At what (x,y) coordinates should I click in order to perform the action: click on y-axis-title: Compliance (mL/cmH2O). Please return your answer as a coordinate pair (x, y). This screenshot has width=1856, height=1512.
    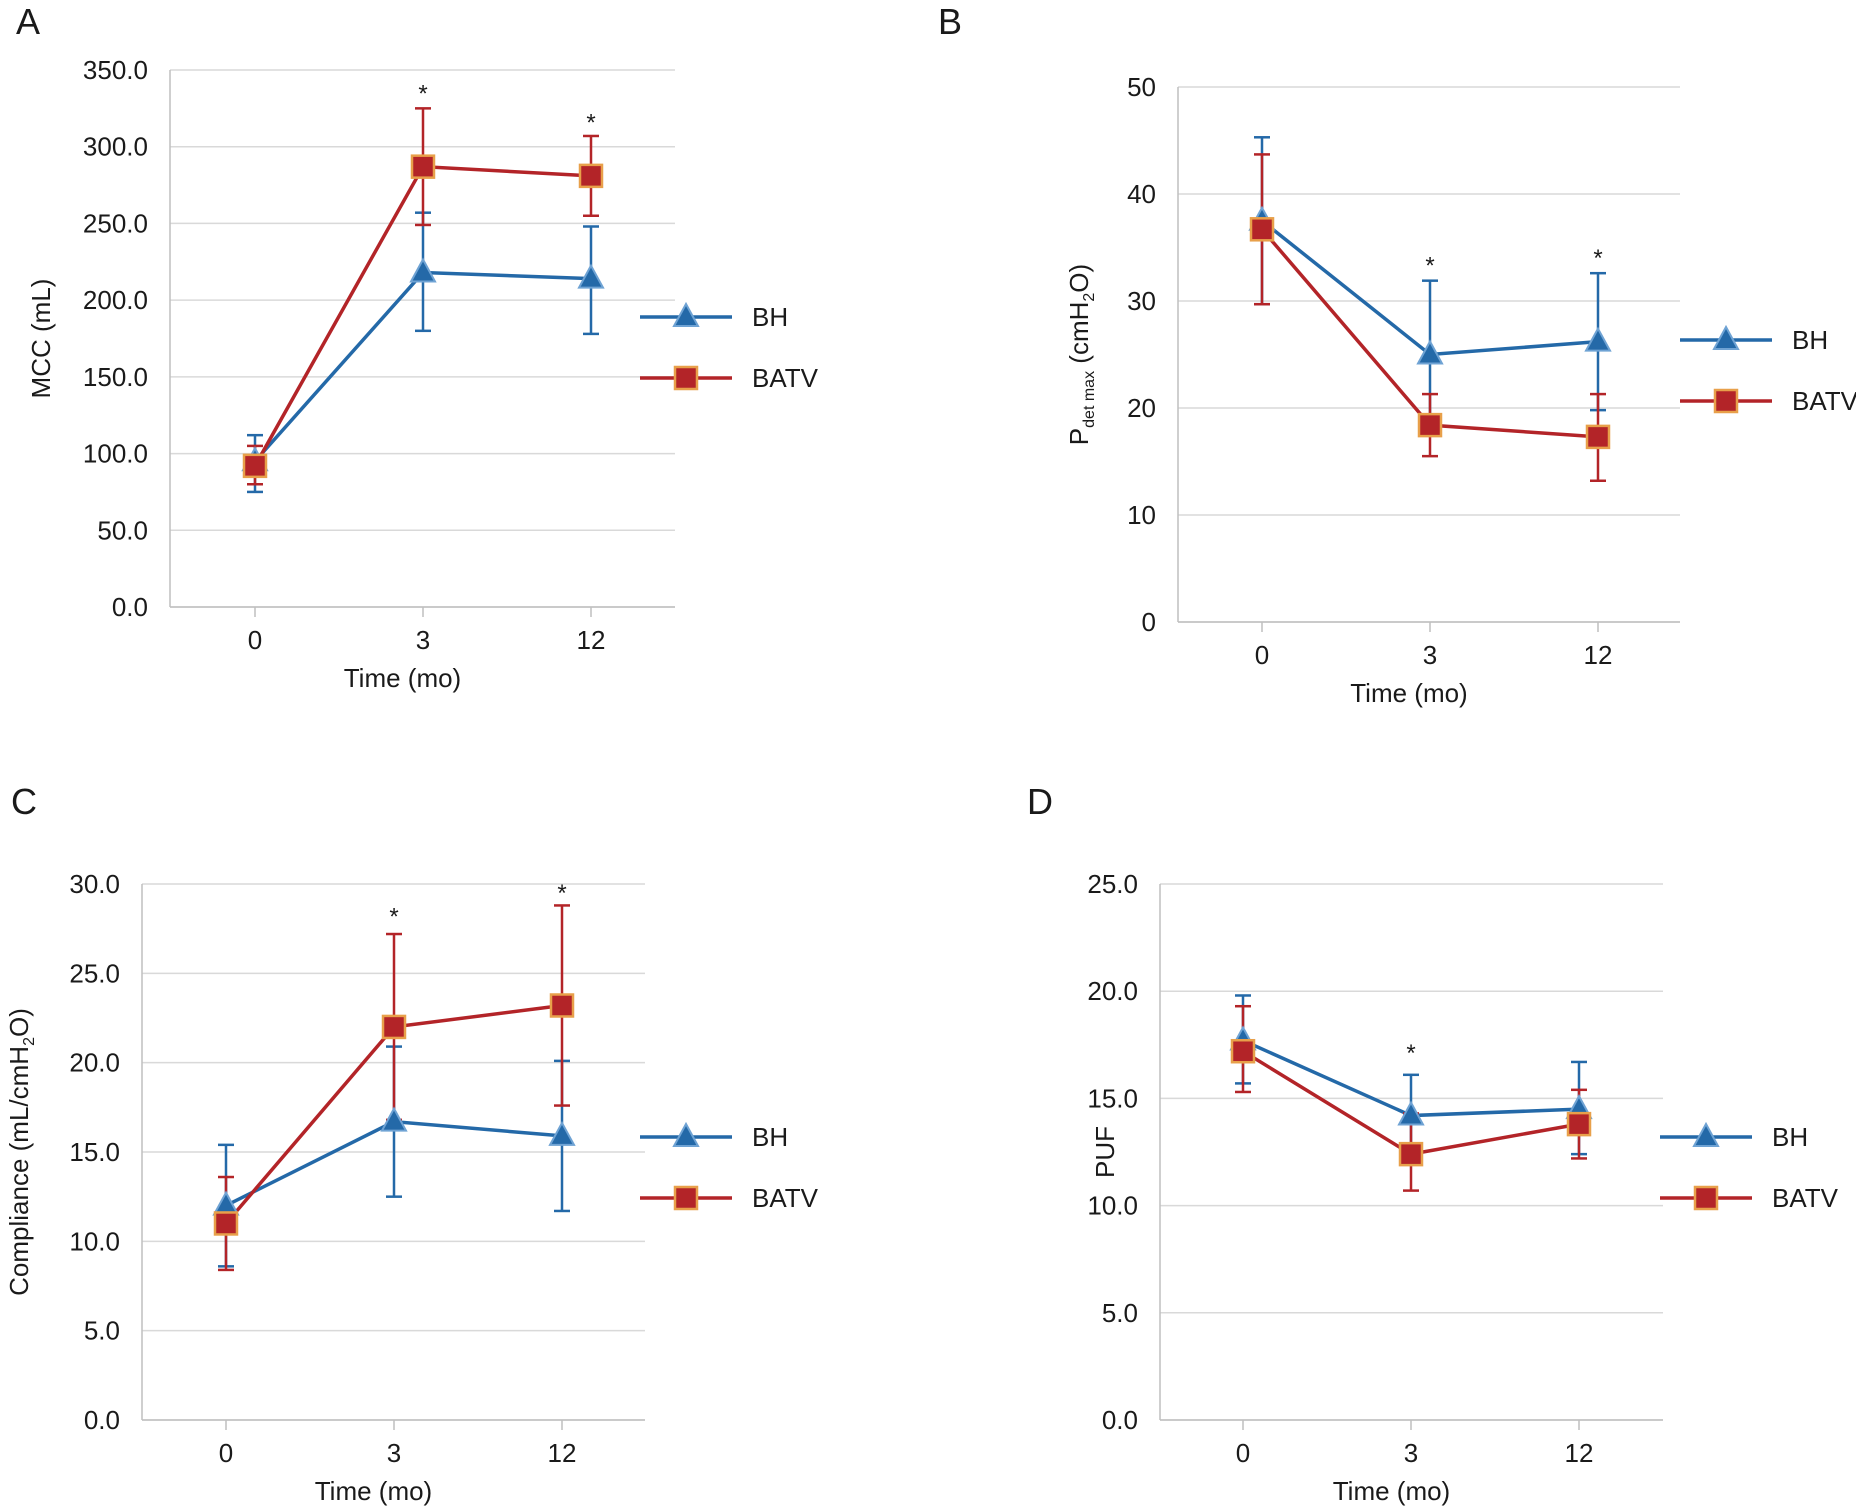
    Looking at the image, I should click on (21, 1152).